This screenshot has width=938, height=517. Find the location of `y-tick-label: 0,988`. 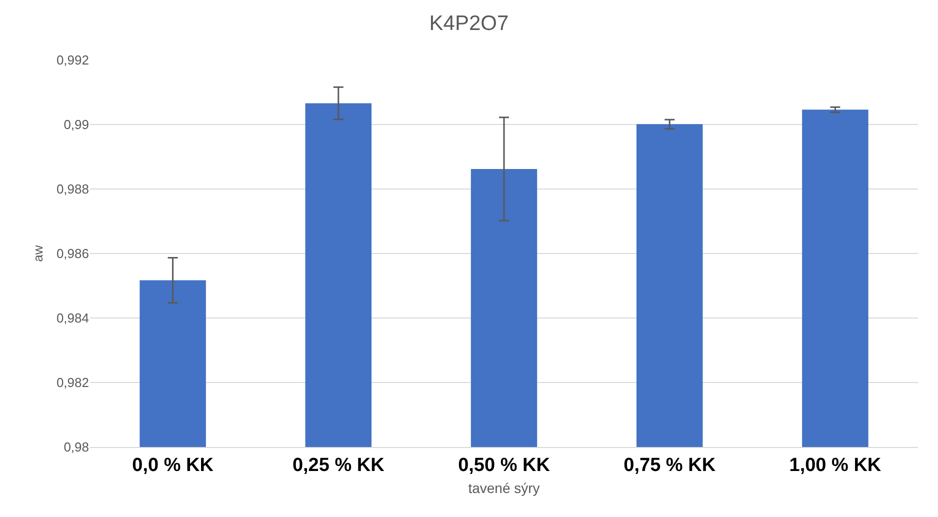

y-tick-label: 0,988 is located at coordinates (72, 189).